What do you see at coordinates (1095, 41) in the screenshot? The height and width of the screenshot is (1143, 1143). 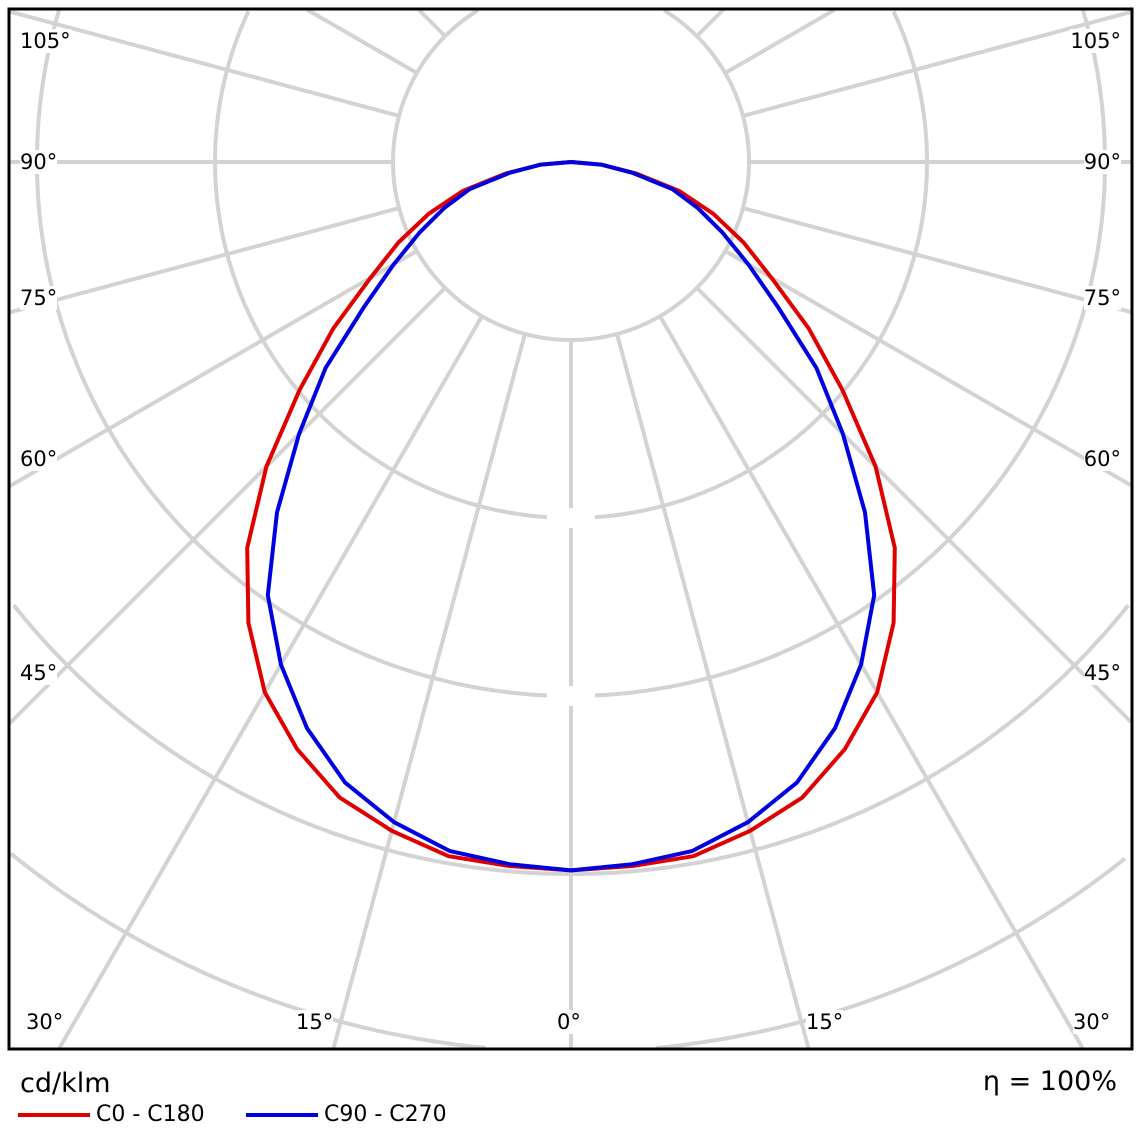 I see `angle-label-right-105: 105°` at bounding box center [1095, 41].